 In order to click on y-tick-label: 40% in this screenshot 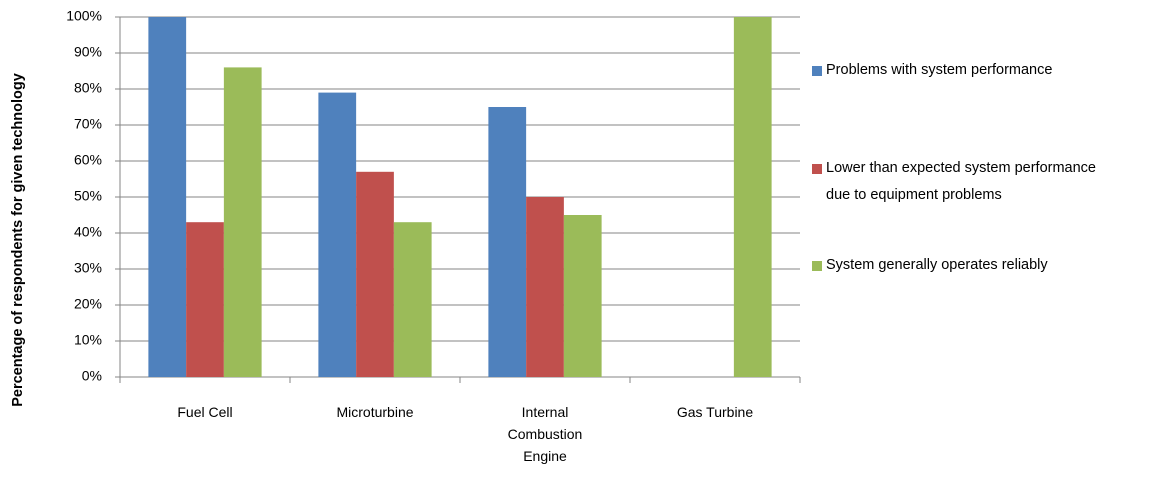, I will do `click(88, 232)`.